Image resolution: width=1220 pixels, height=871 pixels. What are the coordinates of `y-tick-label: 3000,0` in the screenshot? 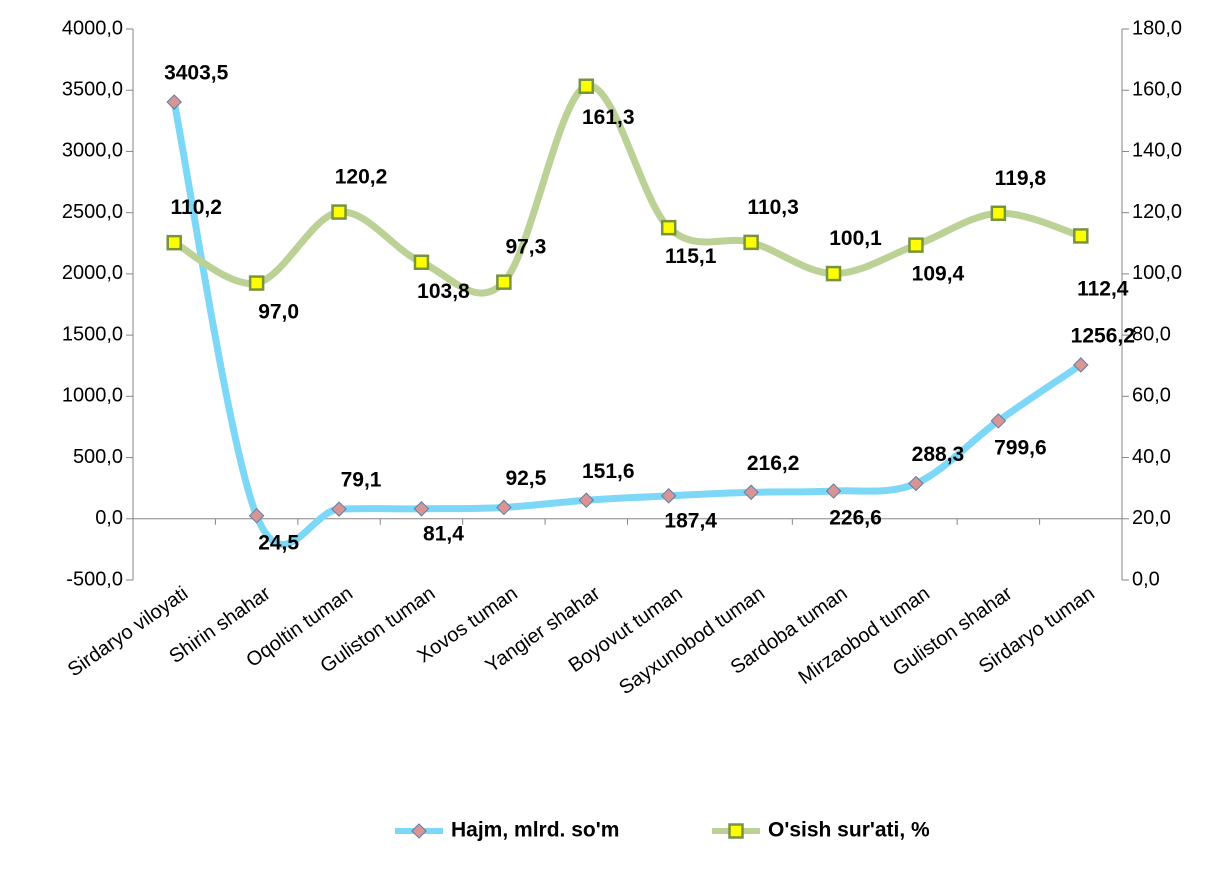 It's located at (92, 151).